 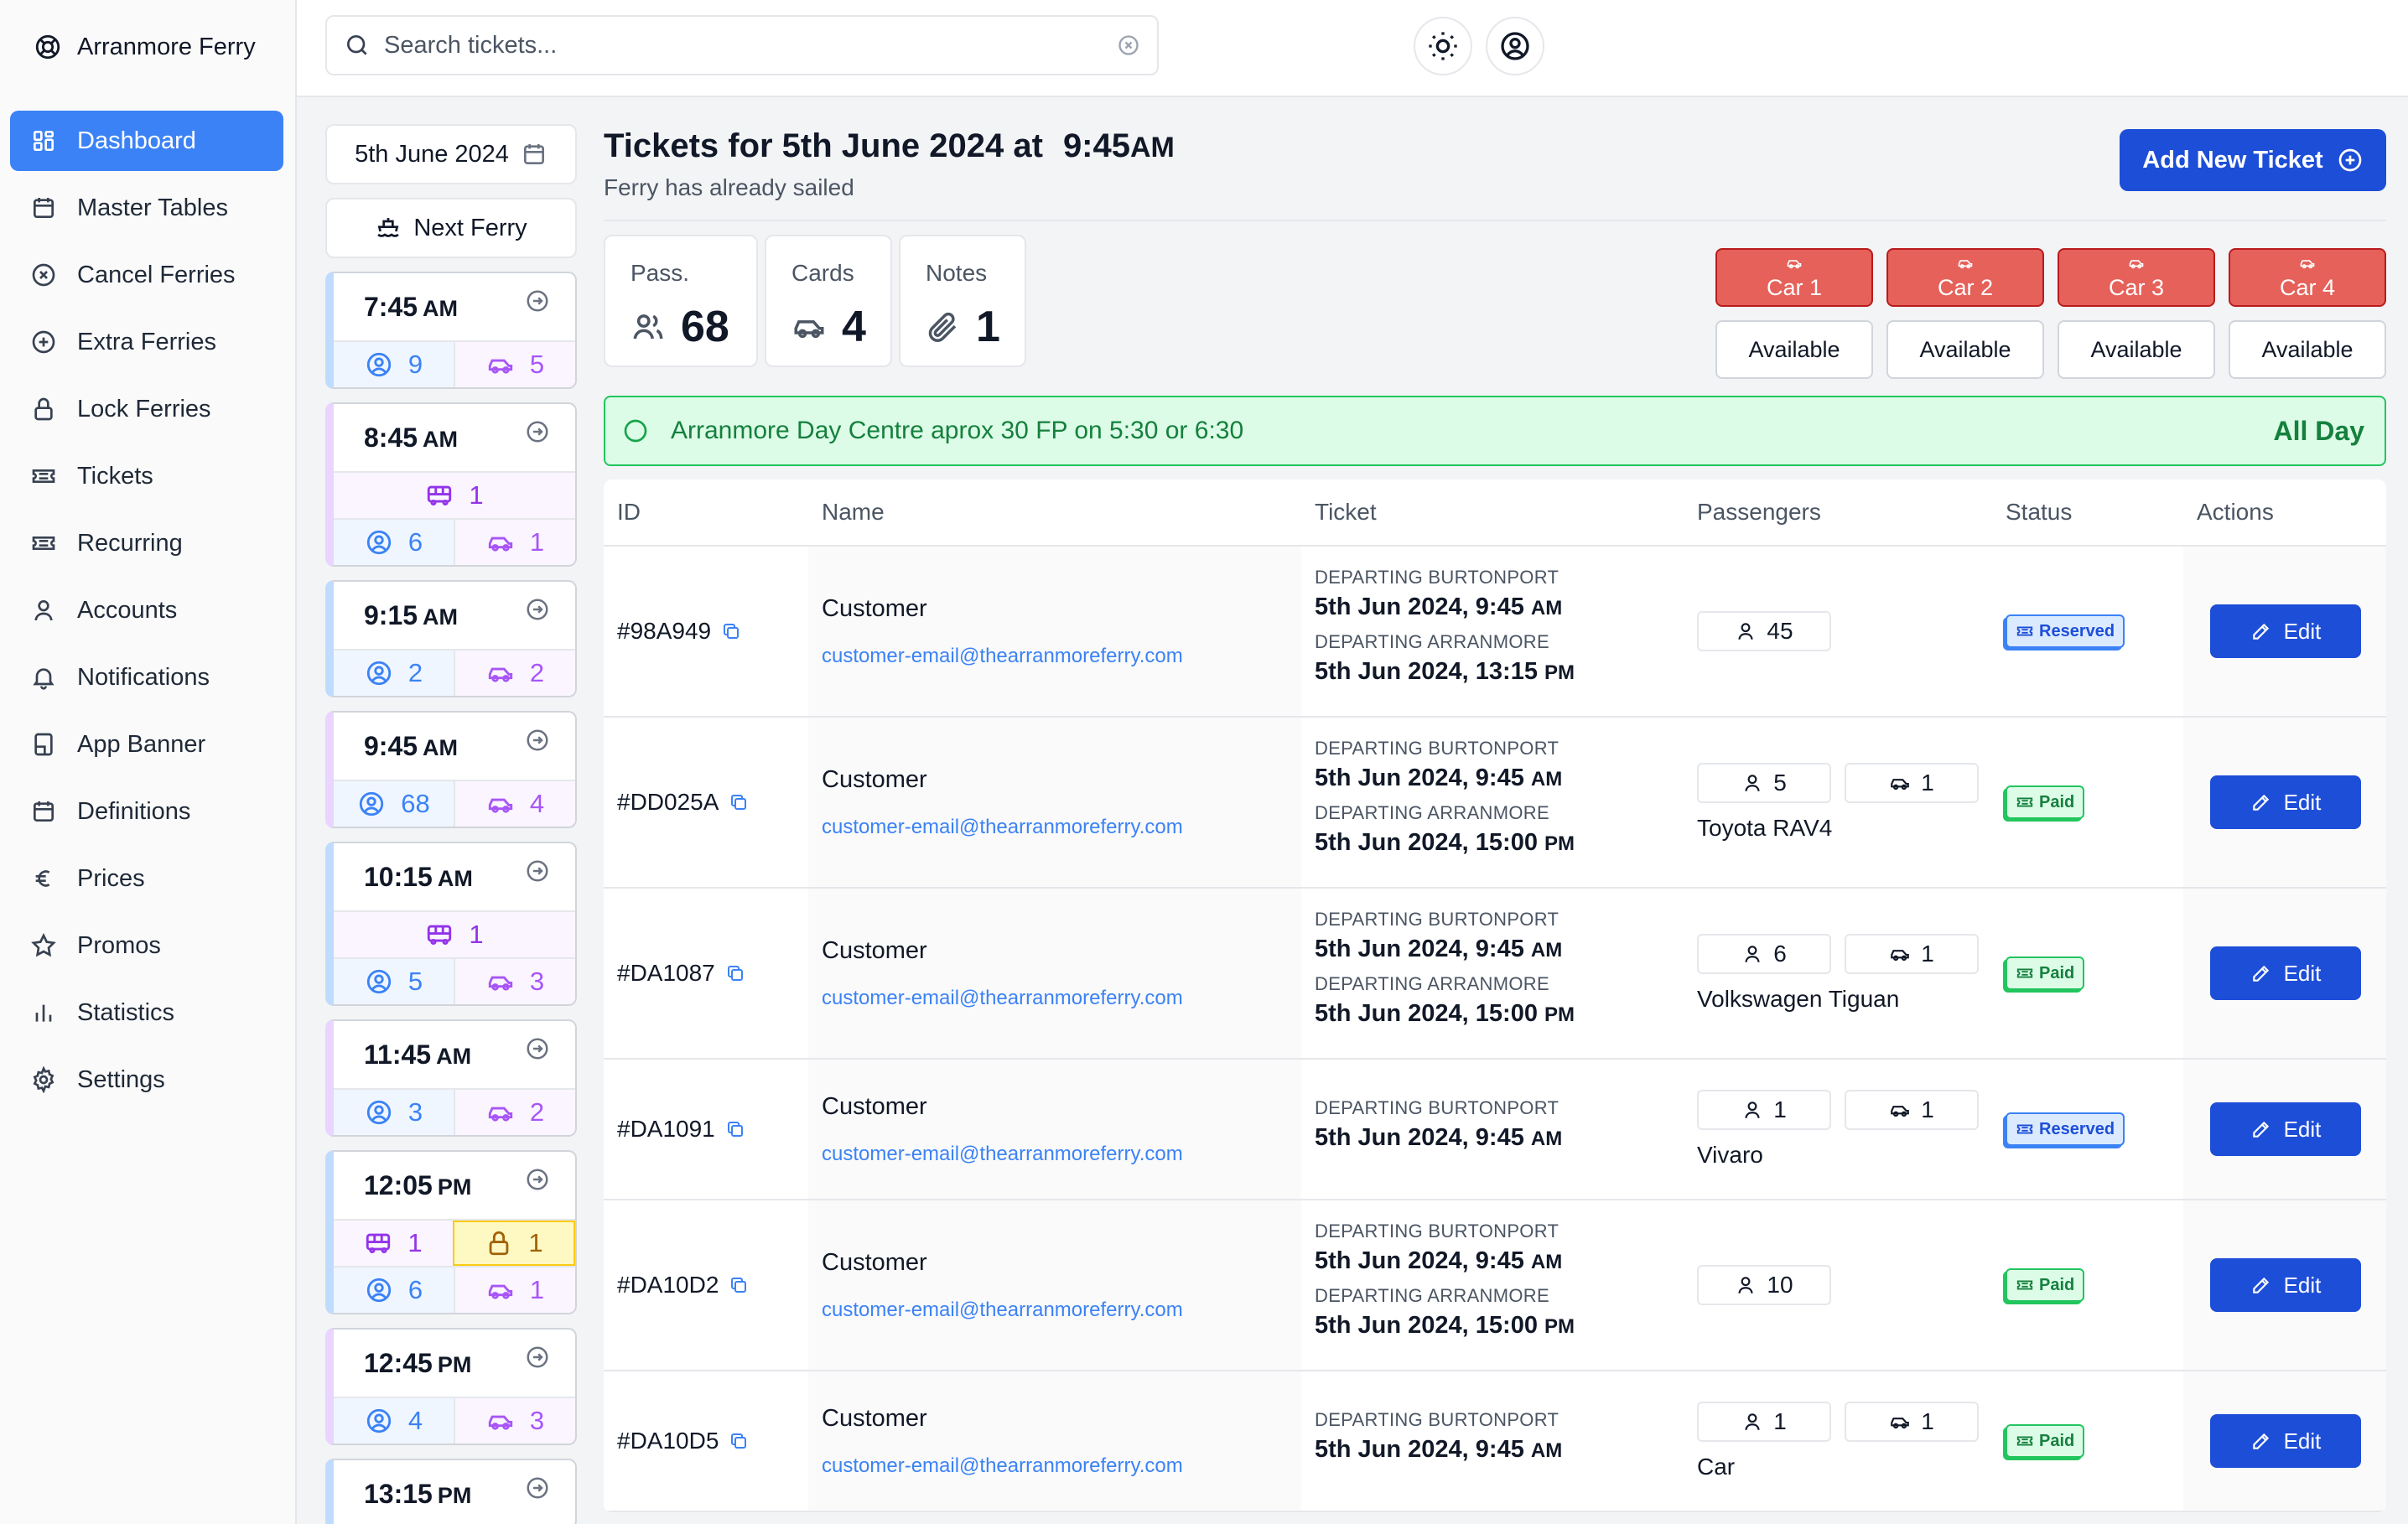 What do you see at coordinates (146, 1013) in the screenshot?
I see `sidebar-item-statistics: Statistics` at bounding box center [146, 1013].